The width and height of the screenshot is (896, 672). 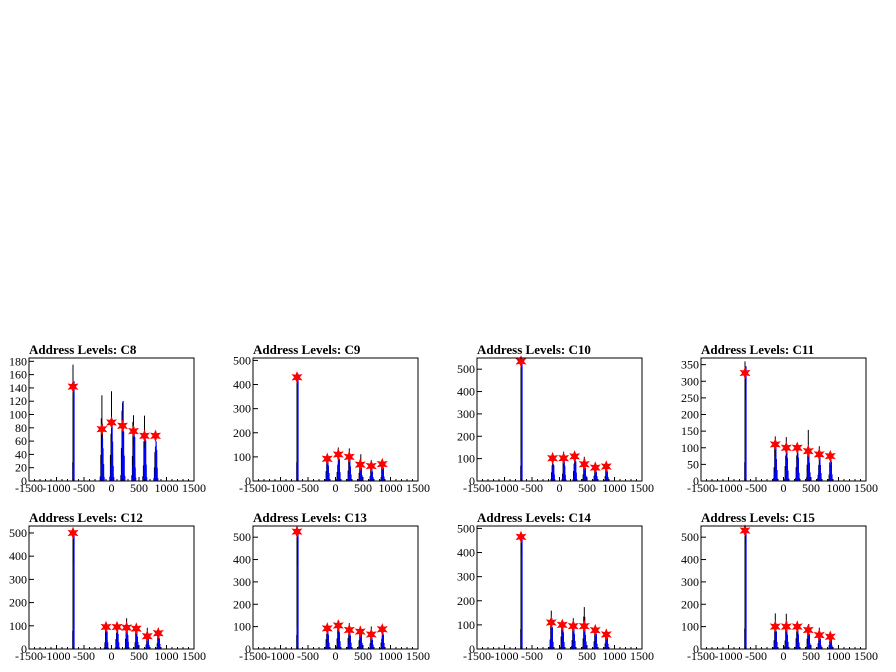 I want to click on panel-title: Address Levels: C9, so click(x=307, y=349).